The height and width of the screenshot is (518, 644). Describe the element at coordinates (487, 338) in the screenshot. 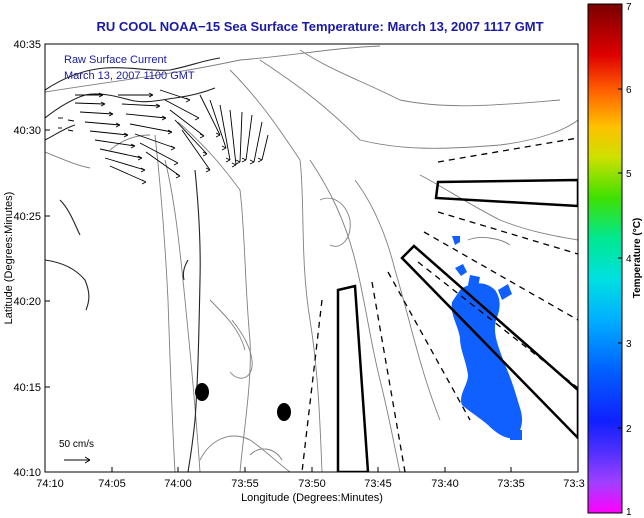

I see `sst-patch` at that location.